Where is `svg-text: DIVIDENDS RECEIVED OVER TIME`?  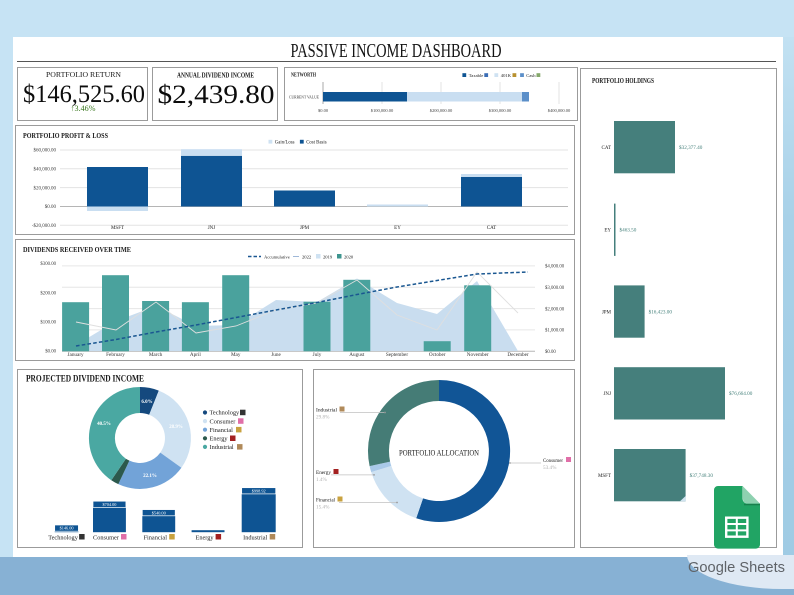 svg-text: DIVIDENDS RECEIVED OVER TIME is located at coordinates (77, 249).